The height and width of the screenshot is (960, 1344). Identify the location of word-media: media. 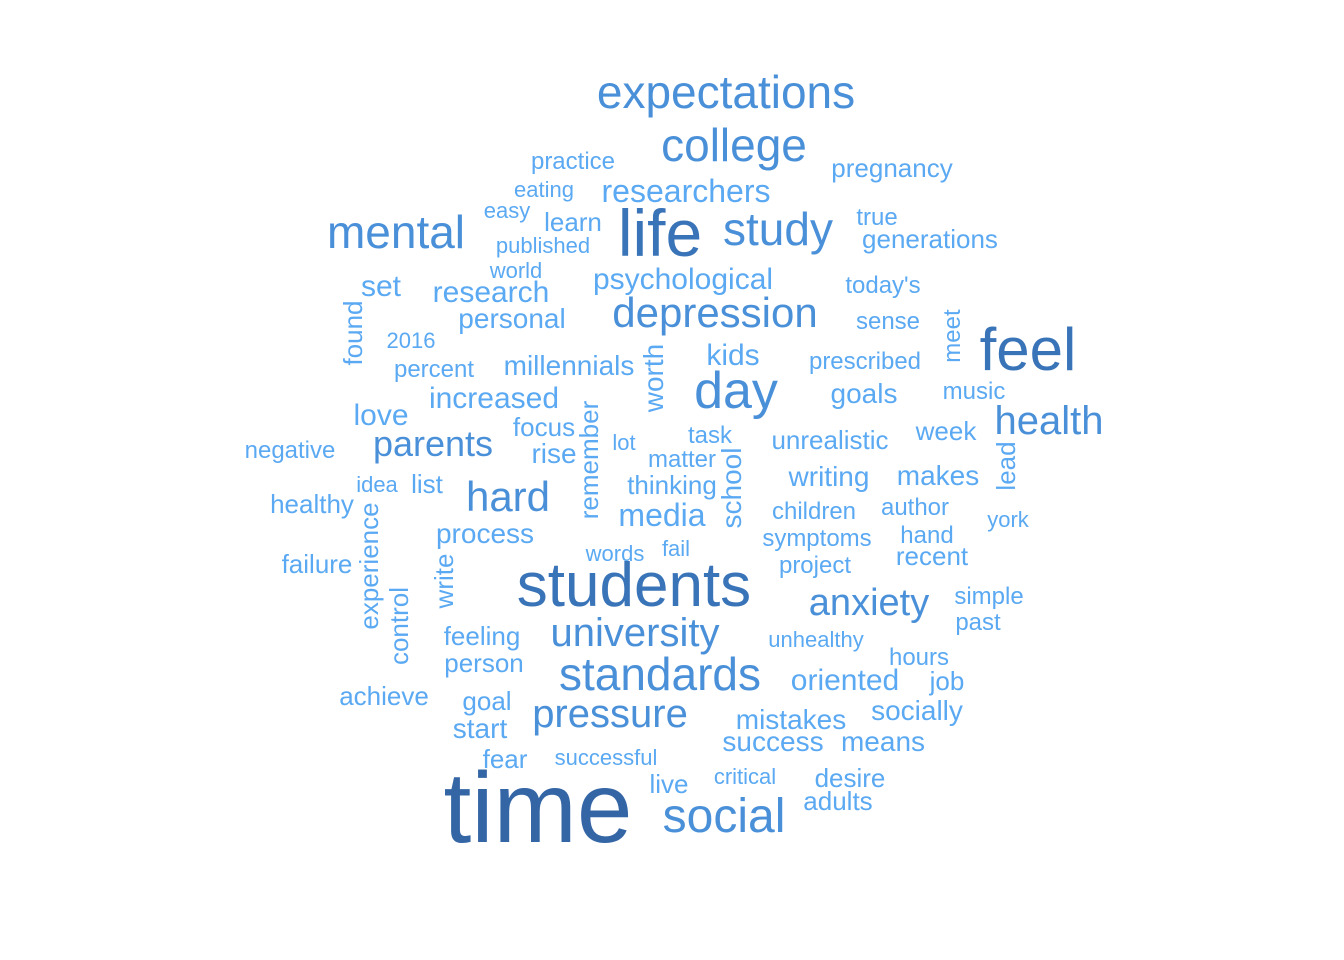
(661, 515).